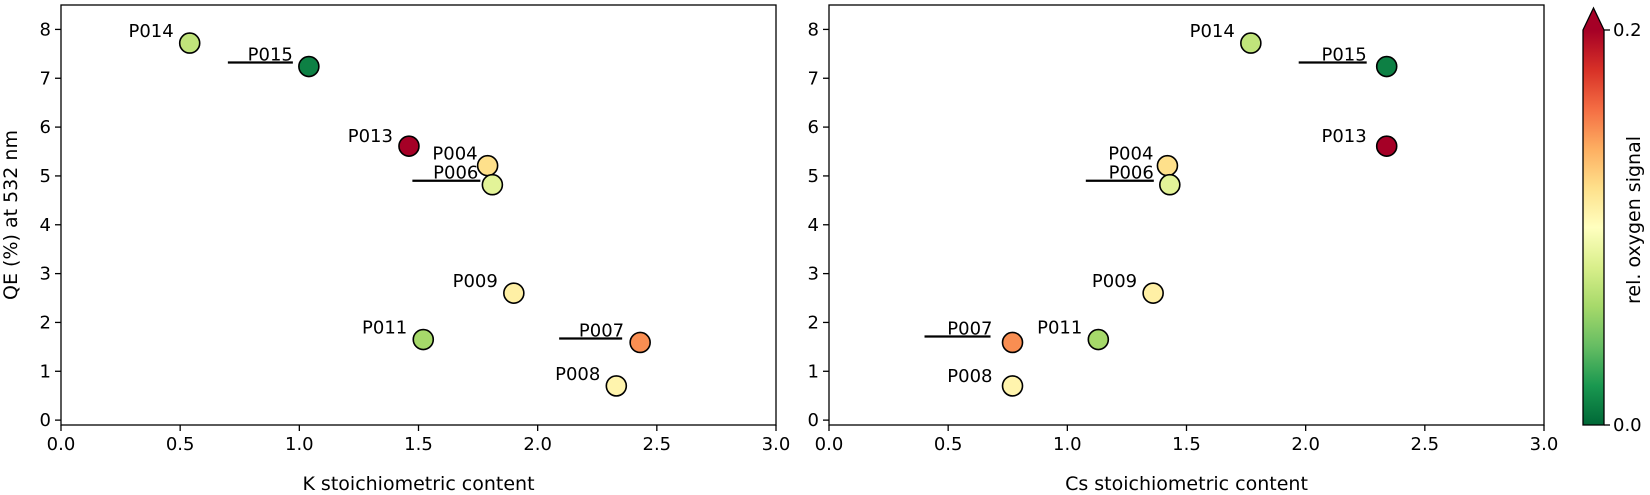 The image size is (1650, 495). I want to click on right-point-label-p011: P011, so click(1059, 328).